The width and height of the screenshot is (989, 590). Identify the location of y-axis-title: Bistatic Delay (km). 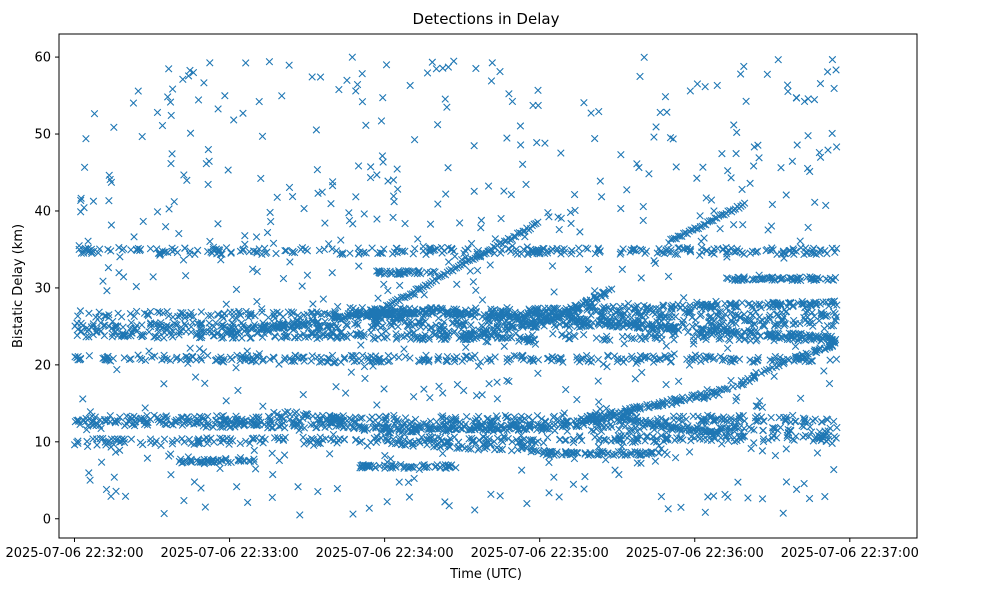
(18, 286).